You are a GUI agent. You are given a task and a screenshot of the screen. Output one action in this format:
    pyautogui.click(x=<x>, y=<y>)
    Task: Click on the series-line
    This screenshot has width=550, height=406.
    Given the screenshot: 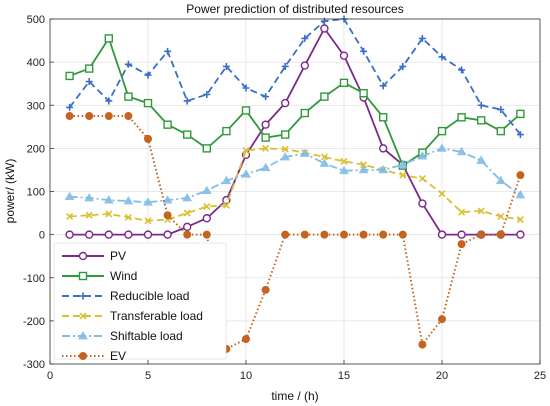 What is the action you would take?
    pyautogui.click(x=295, y=175)
    